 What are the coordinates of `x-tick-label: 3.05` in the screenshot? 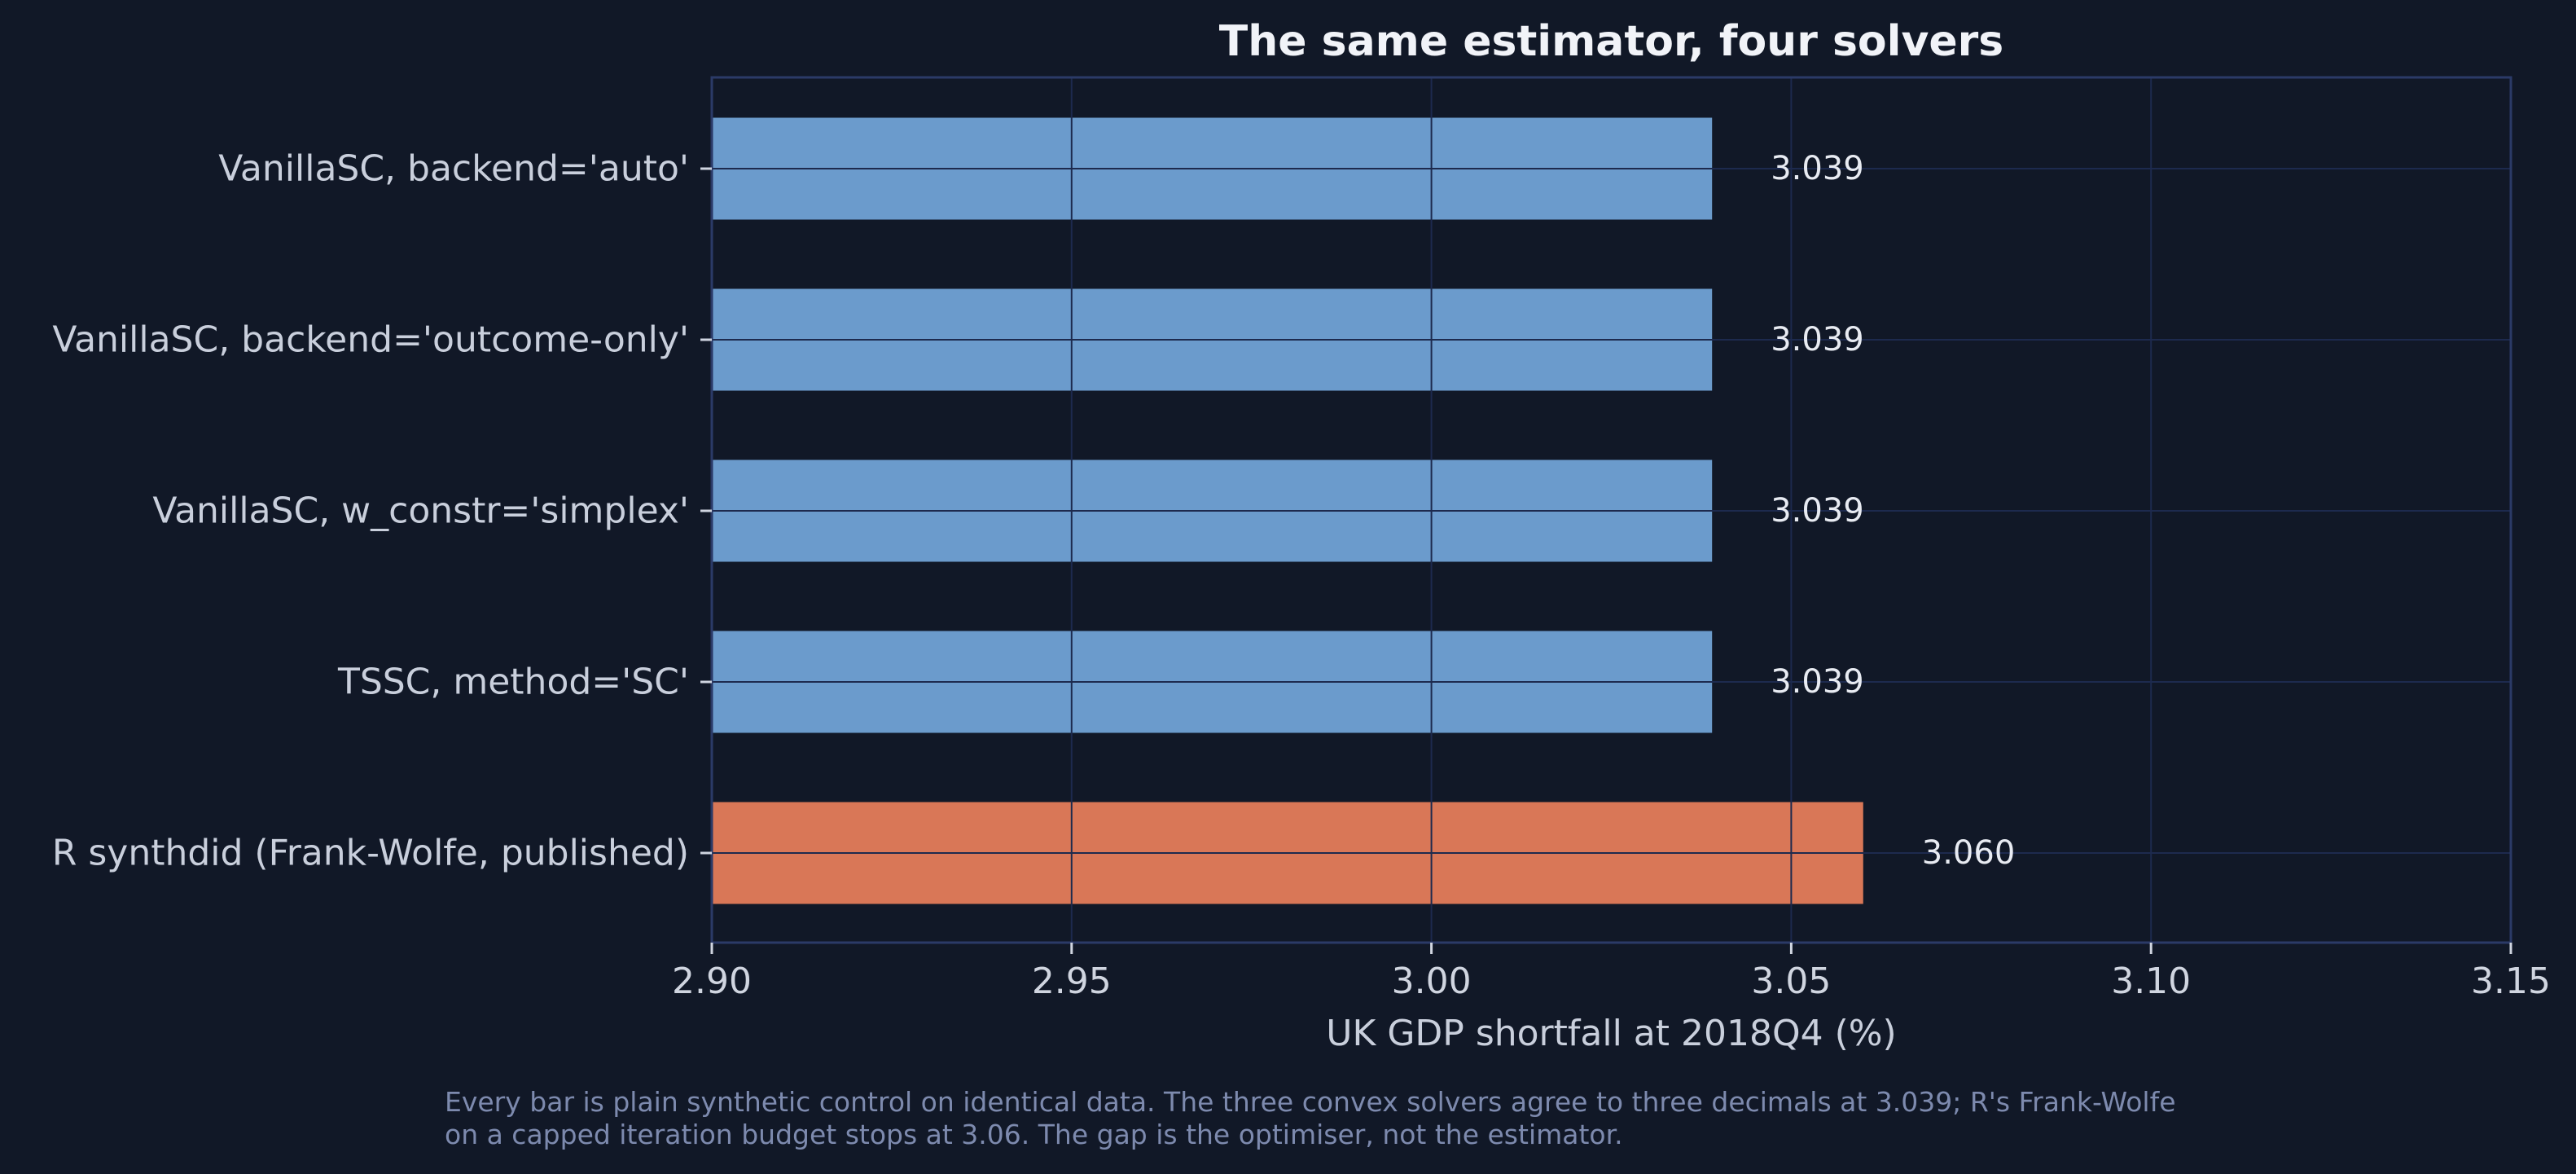 It's located at (1791, 981).